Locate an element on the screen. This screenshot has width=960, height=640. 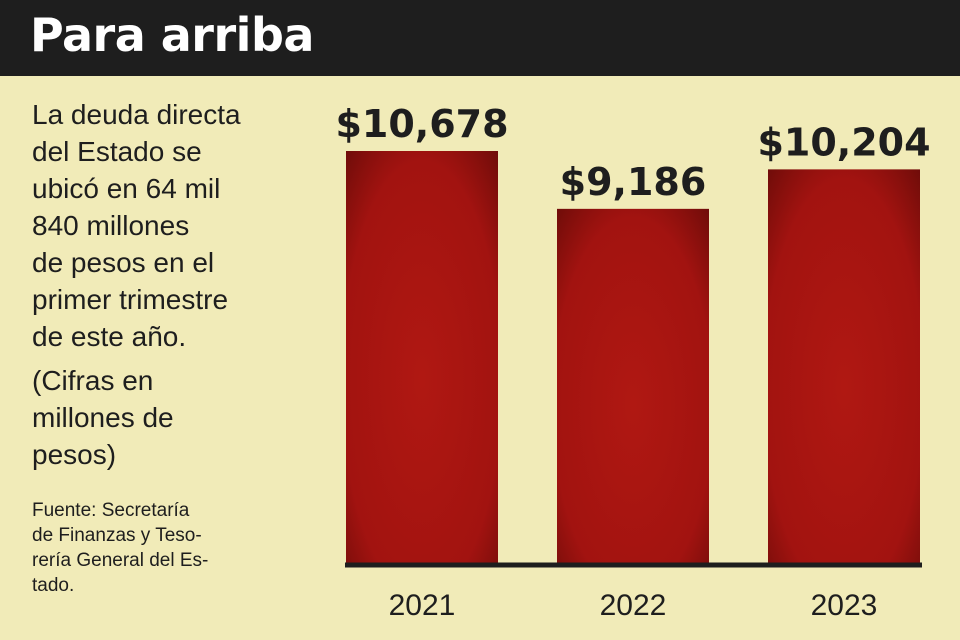
description-line: 840 millones is located at coordinates (111, 225).